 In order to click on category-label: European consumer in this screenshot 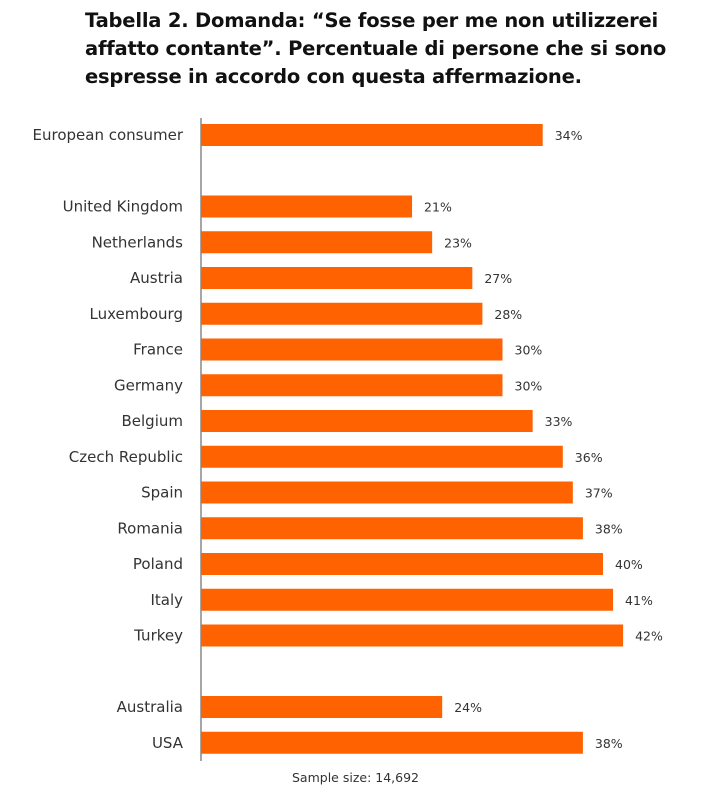, I will do `click(108, 135)`.